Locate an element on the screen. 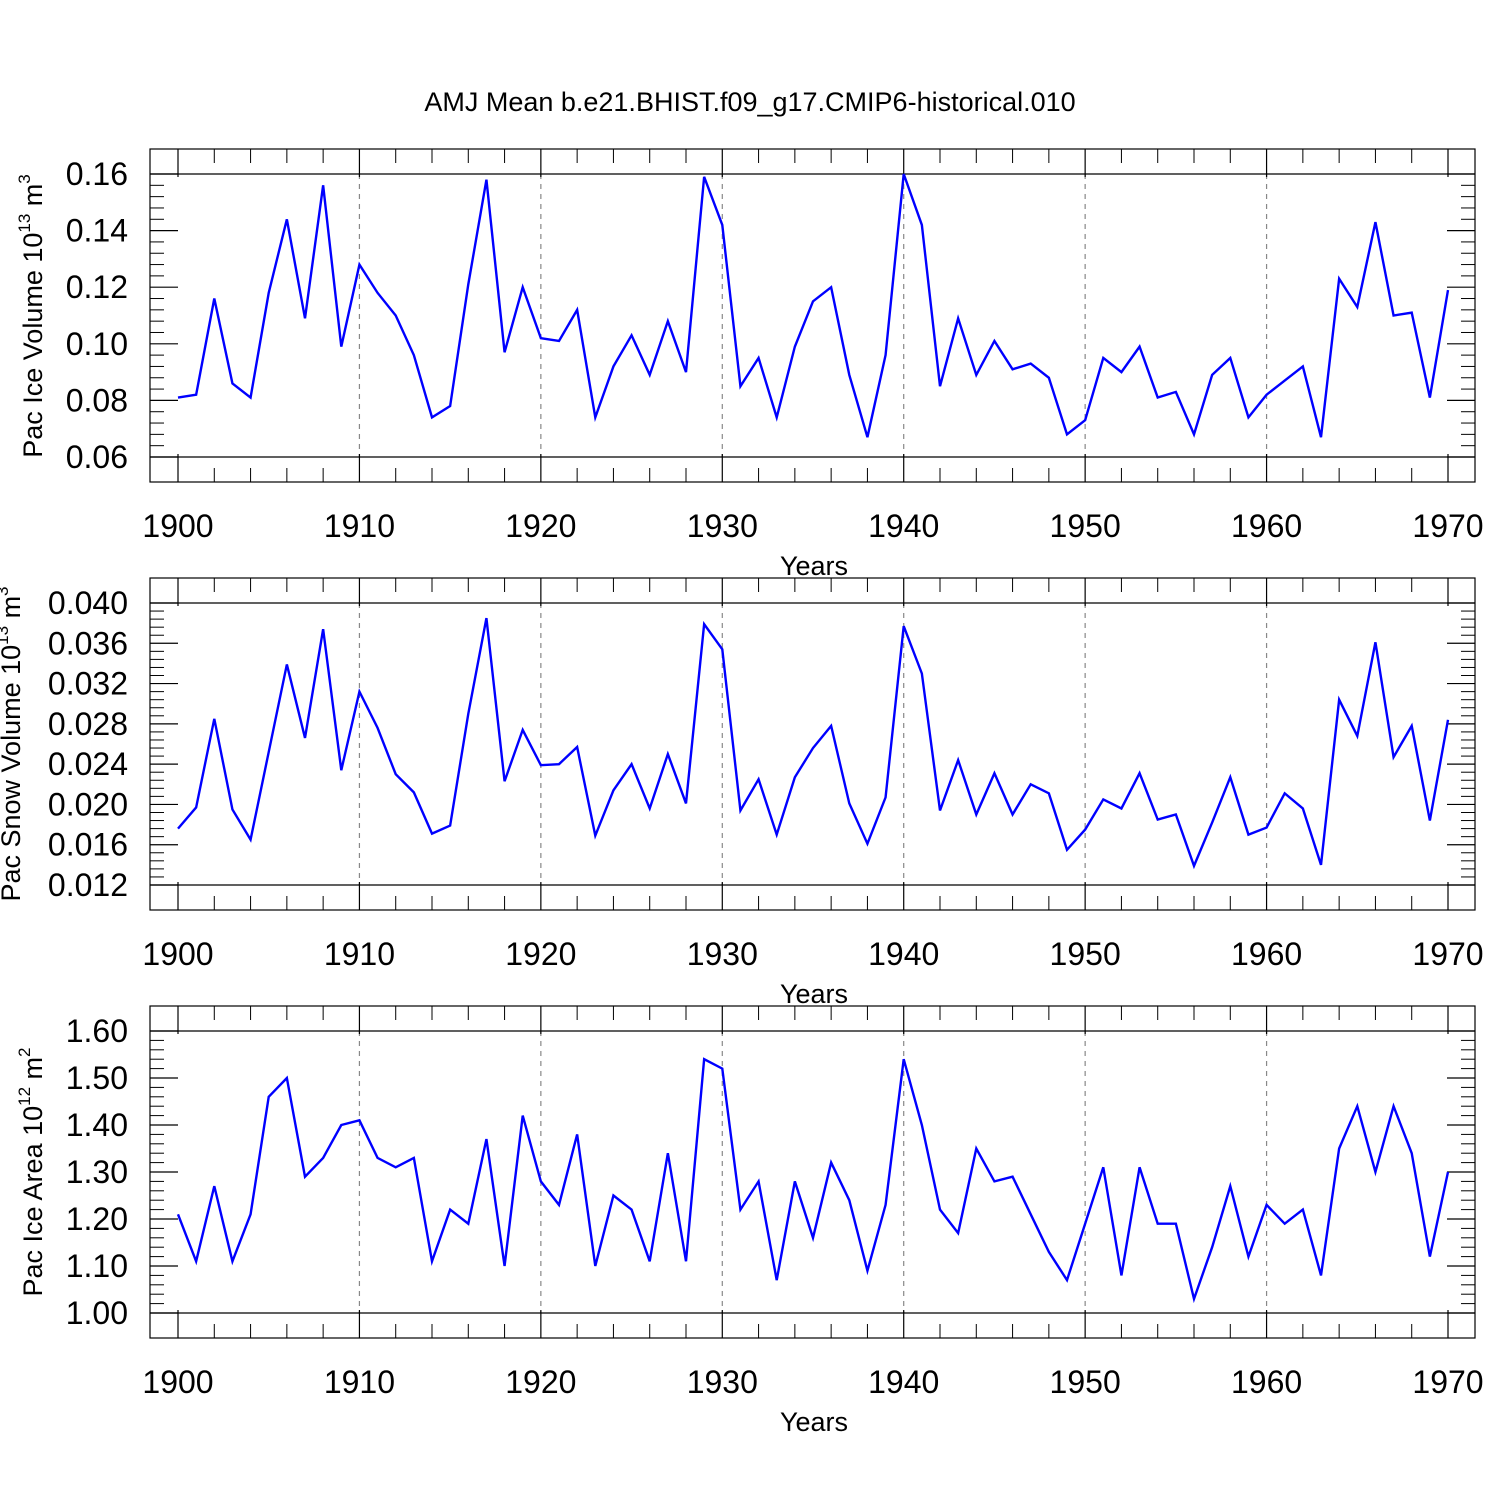 Image resolution: width=1500 pixels, height=1500 pixels. y-tick-label: 1.50 is located at coordinates (97, 1078).